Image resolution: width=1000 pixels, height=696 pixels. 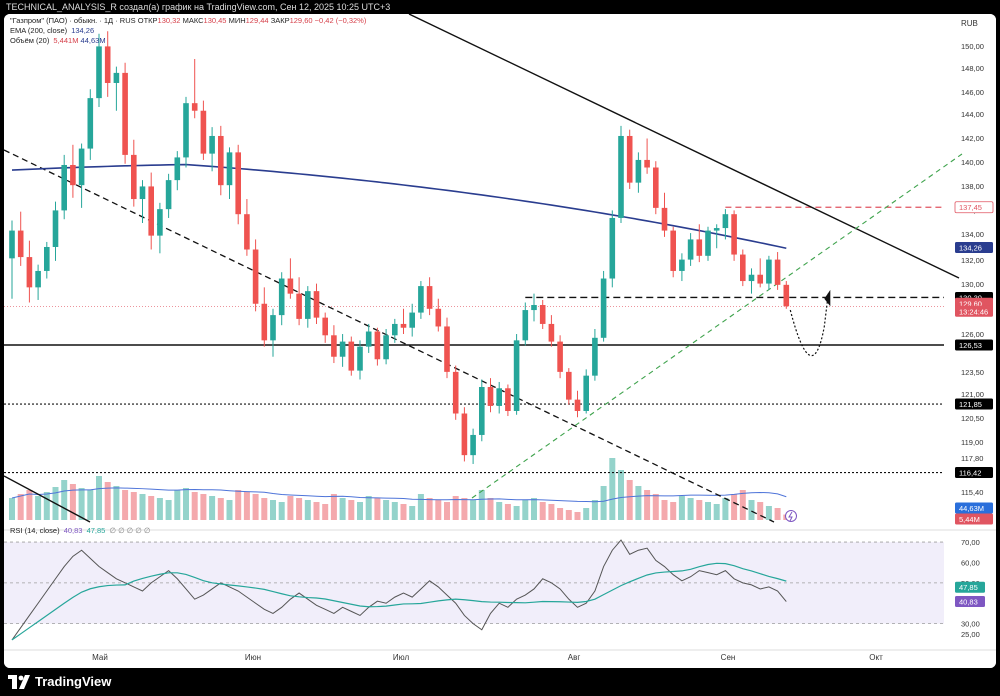 I want to click on legend-ema-value: 134,26, so click(x=83, y=30).